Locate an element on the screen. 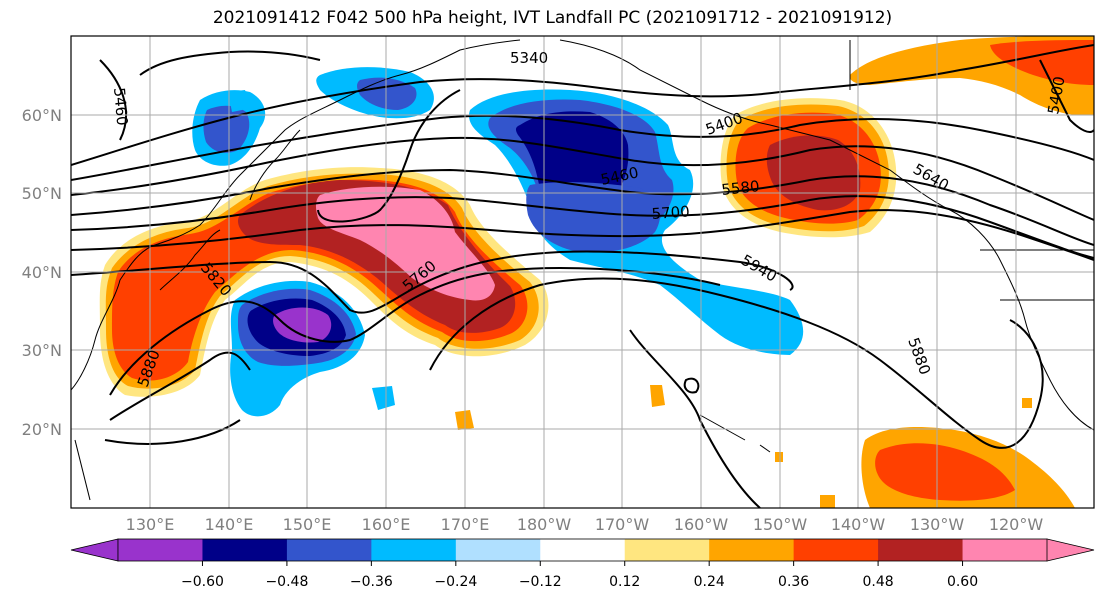 The image size is (1105, 601). lon-label: 150°W is located at coordinates (780, 524).